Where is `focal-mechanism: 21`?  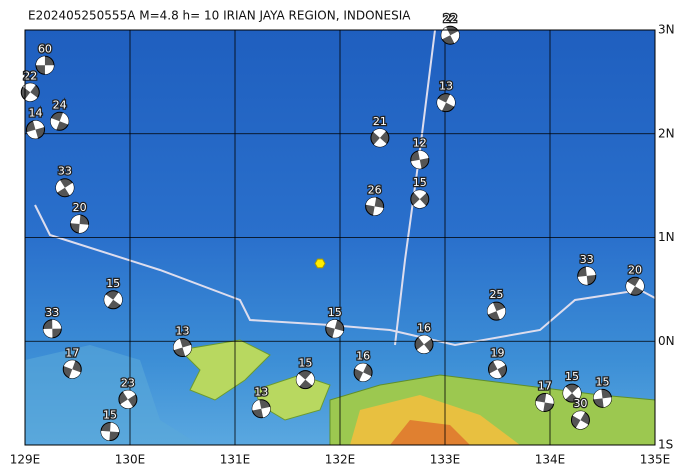 focal-mechanism: 21 is located at coordinates (380, 131).